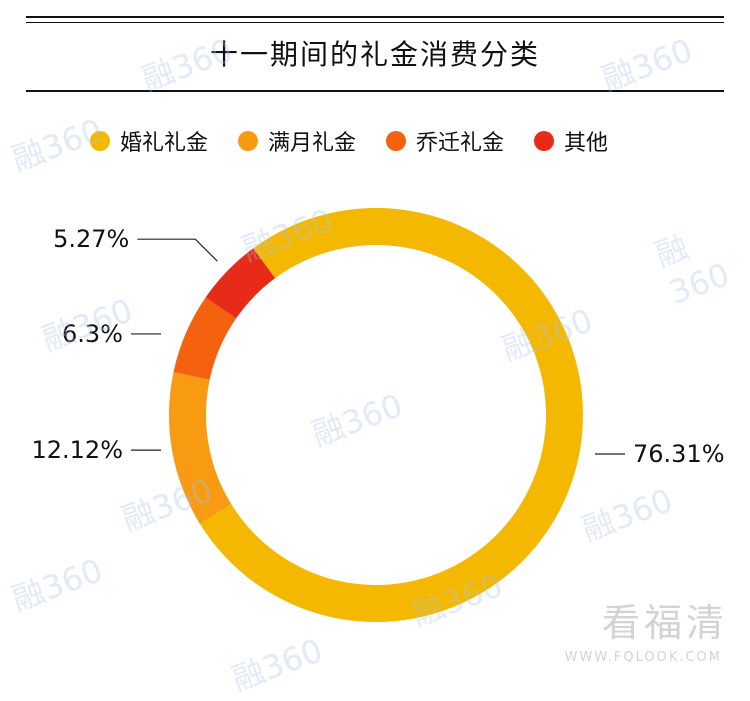 The width and height of the screenshot is (750, 701). What do you see at coordinates (374, 54) in the screenshot?
I see `chart-title: 十一期间的礼金消费分类` at bounding box center [374, 54].